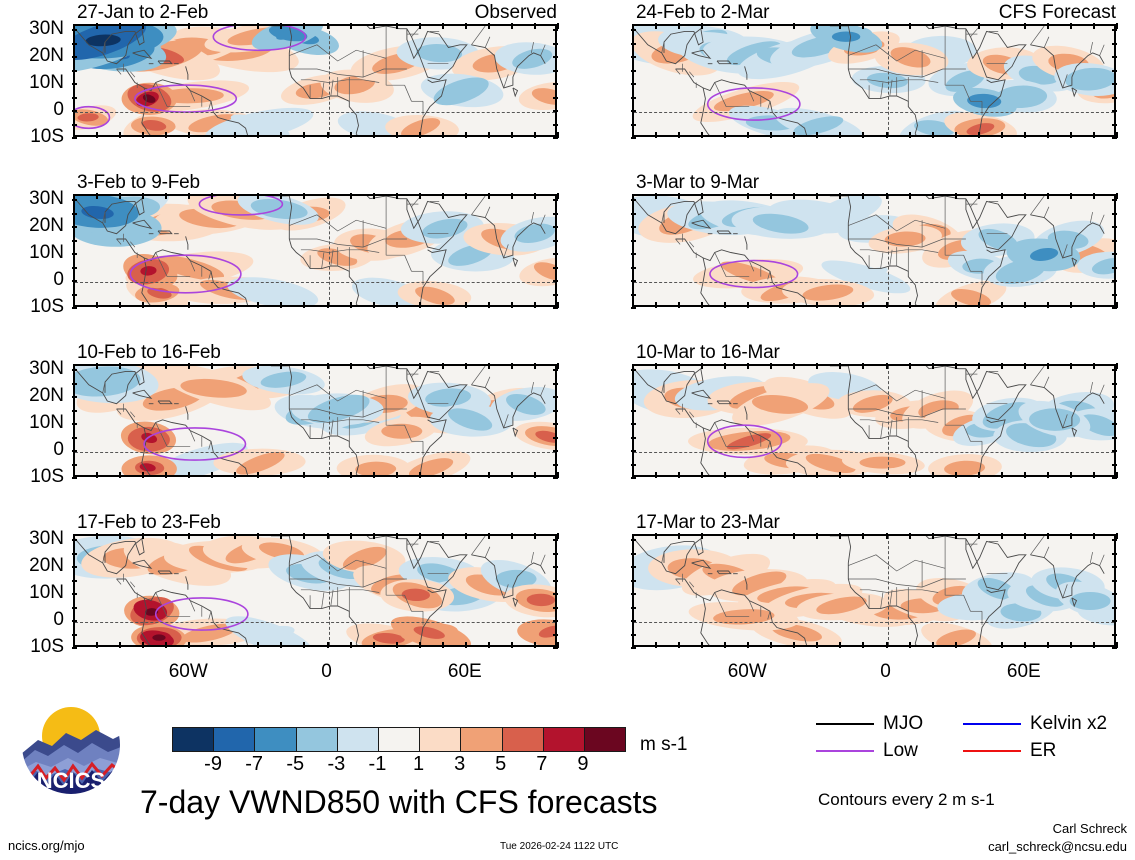  What do you see at coordinates (992, 751) in the screenshot?
I see `legend-line-swatch` at bounding box center [992, 751].